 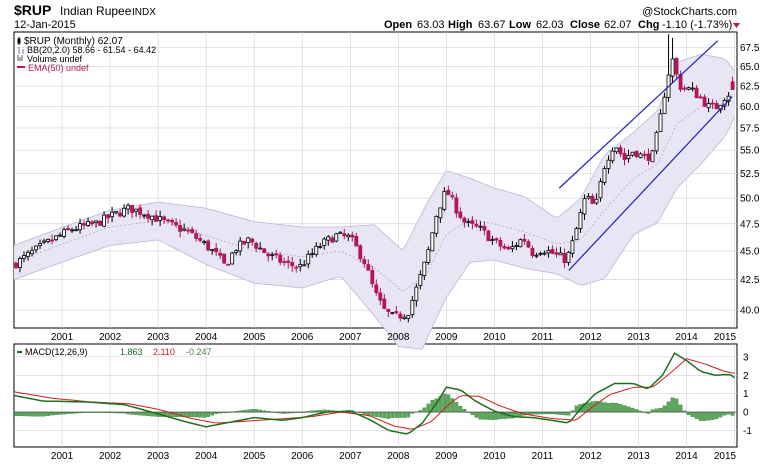 I want to click on macd-x-tick-label: 2015, so click(x=725, y=456).